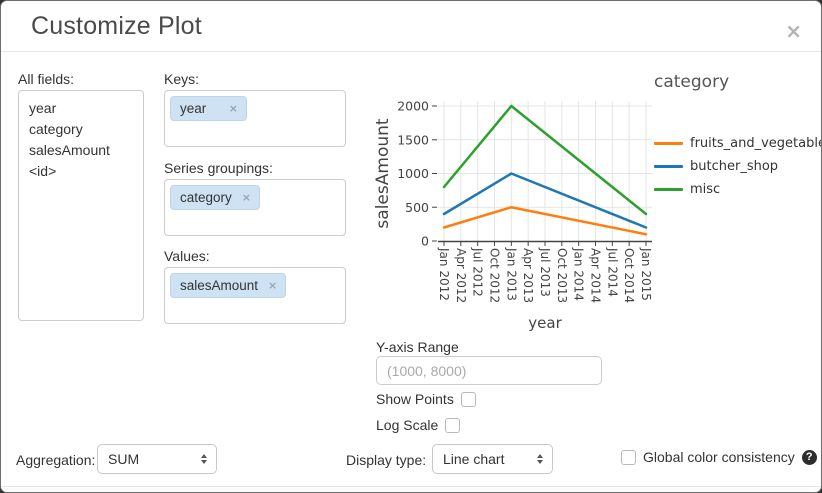 The image size is (822, 493). Describe the element at coordinates (407, 425) in the screenshot. I see `log-scale-label: Log Scale` at that location.